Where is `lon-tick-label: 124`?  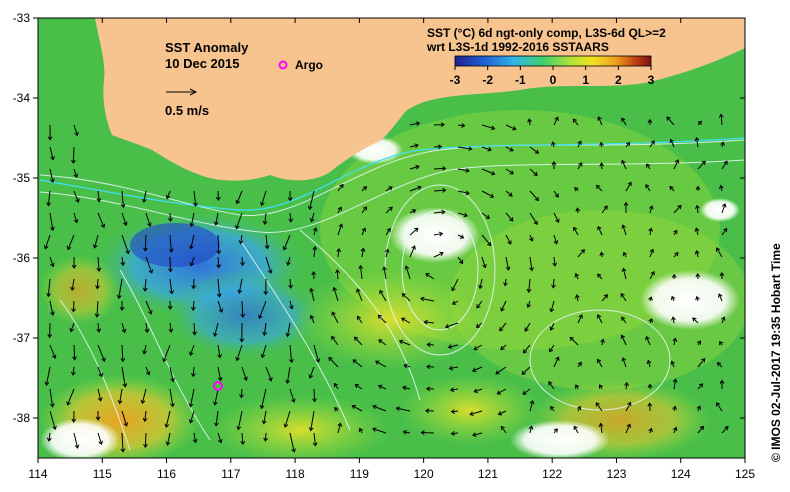
lon-tick-label: 124 is located at coordinates (681, 474).